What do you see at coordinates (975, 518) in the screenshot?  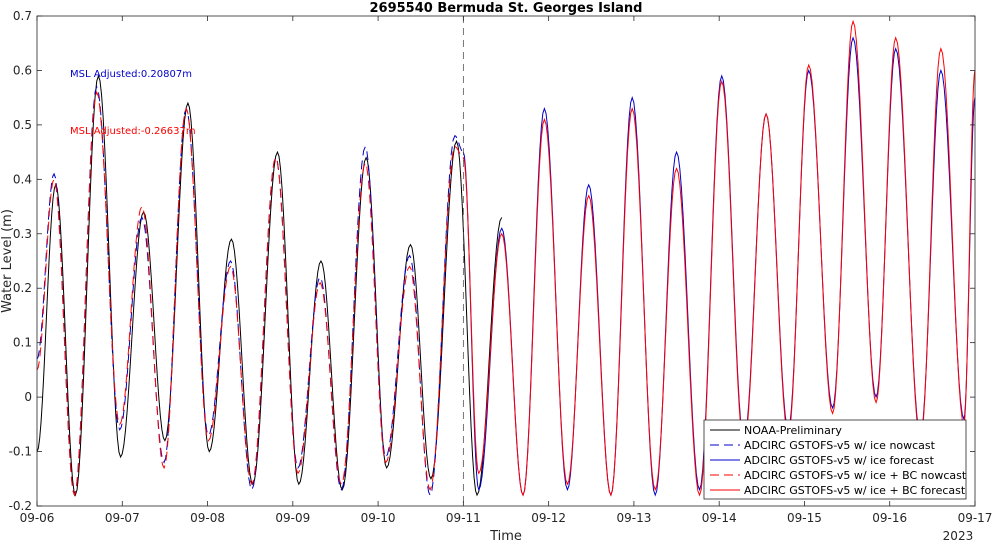 I see `x-tick-label: 09-17` at bounding box center [975, 518].